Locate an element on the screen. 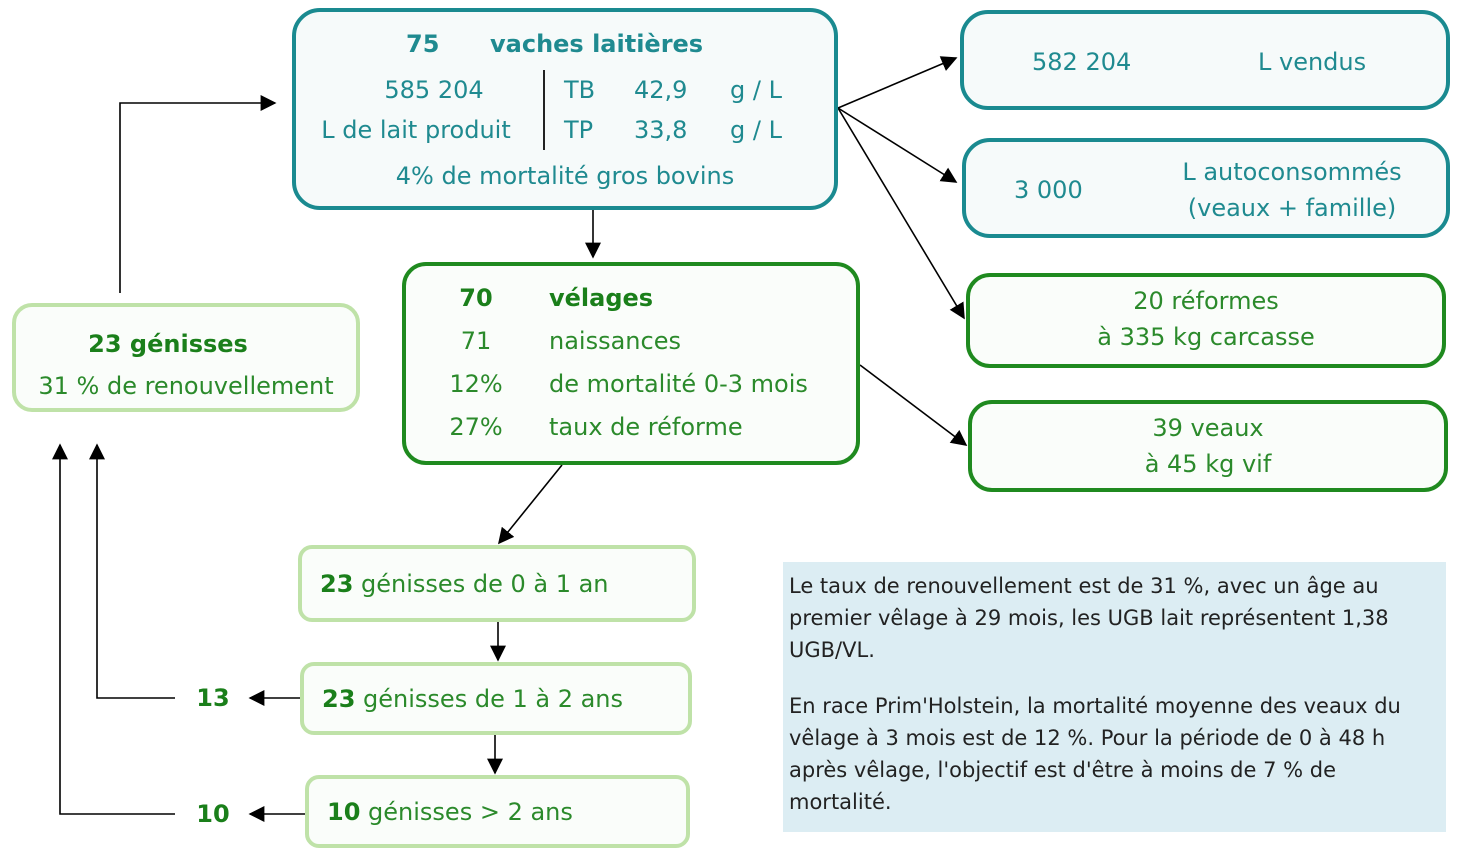 Image resolution: width=1458 pixels, height=850 pixels. heifer-out: 10 is located at coordinates (213, 814).